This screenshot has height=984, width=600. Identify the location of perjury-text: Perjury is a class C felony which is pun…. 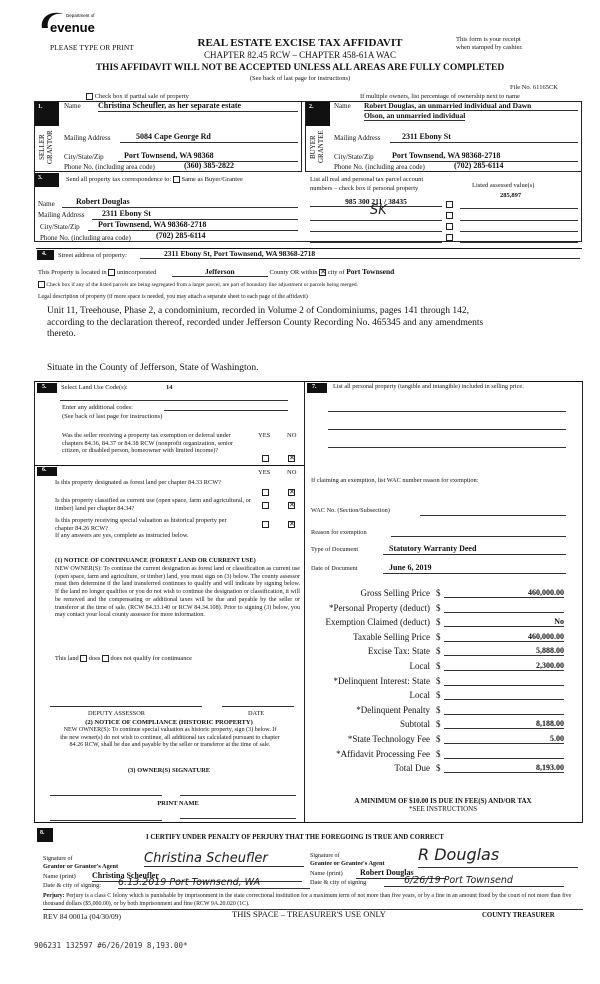
(307, 900).